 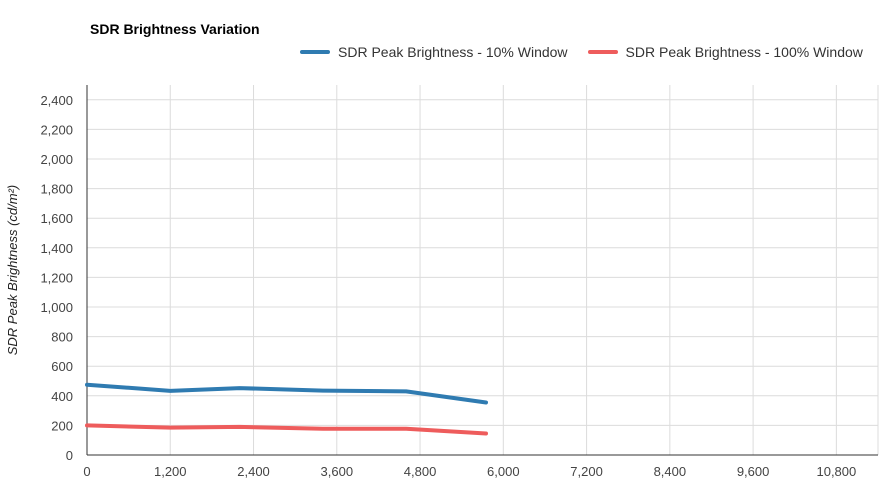 I want to click on legend-item-100pct: SDR Peak Brightness - 100% Window, so click(x=725, y=52).